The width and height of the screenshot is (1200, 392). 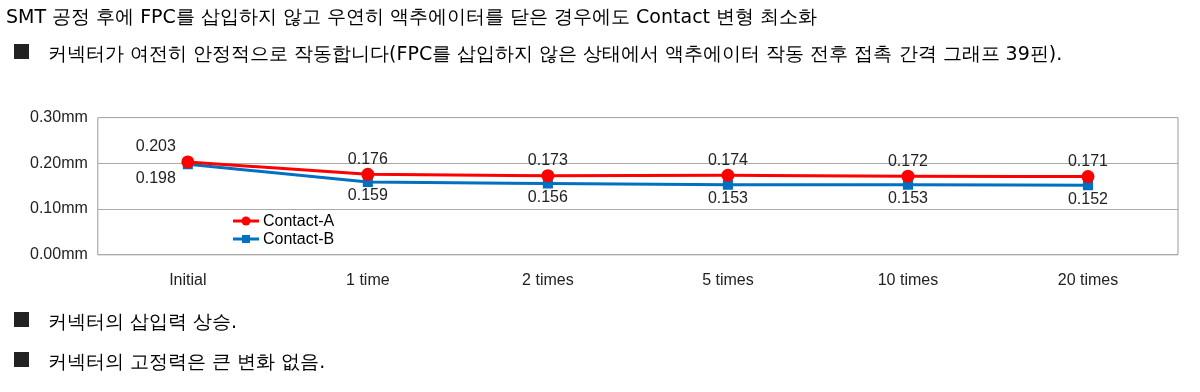 What do you see at coordinates (59, 162) in the screenshot?
I see `y-tick-label: 0.20mm` at bounding box center [59, 162].